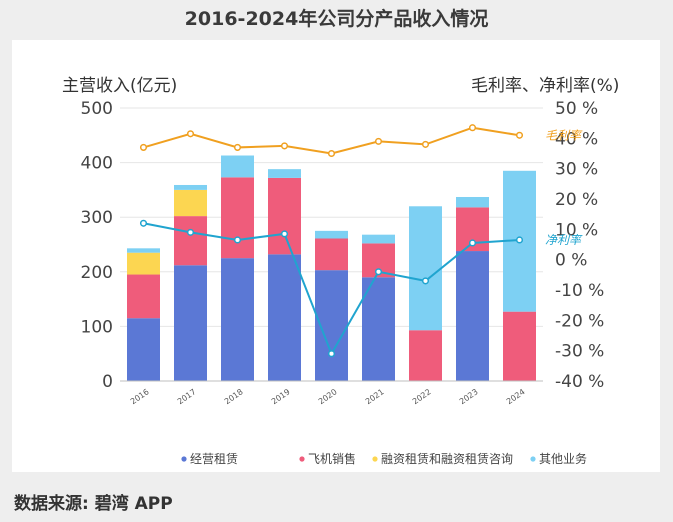 The width and height of the screenshot is (673, 522). What do you see at coordinates (516, 396) in the screenshot?
I see `x-tick-label: 2024` at bounding box center [516, 396].